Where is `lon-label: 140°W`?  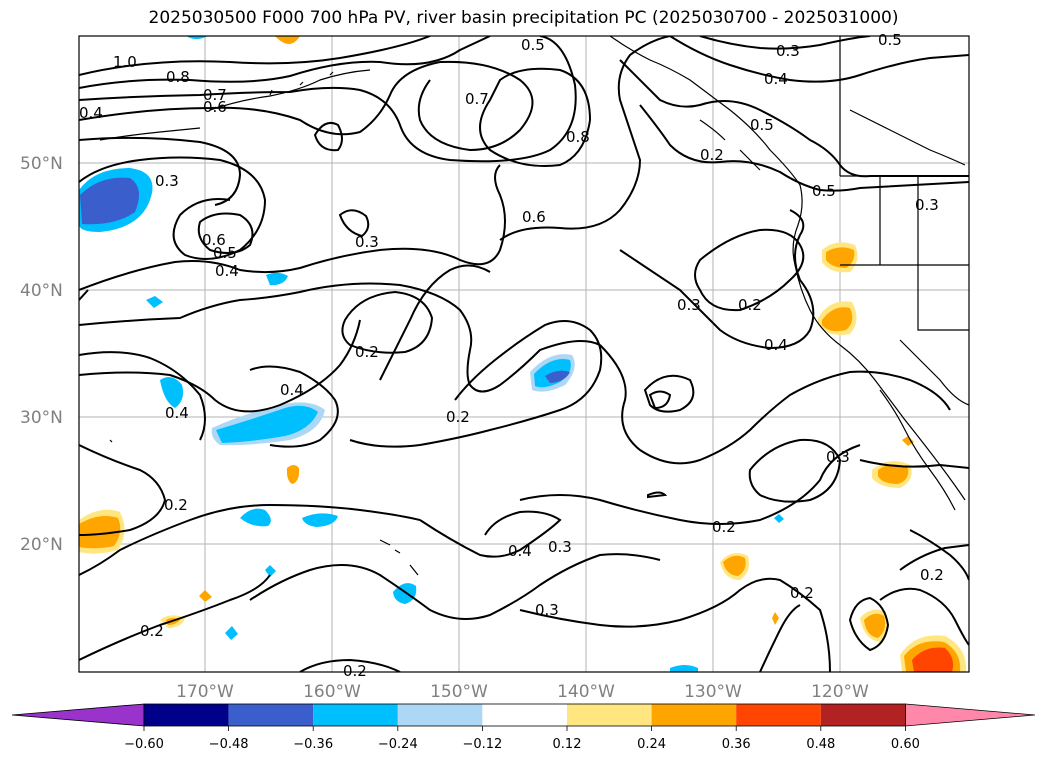 lon-label: 140°W is located at coordinates (586, 692).